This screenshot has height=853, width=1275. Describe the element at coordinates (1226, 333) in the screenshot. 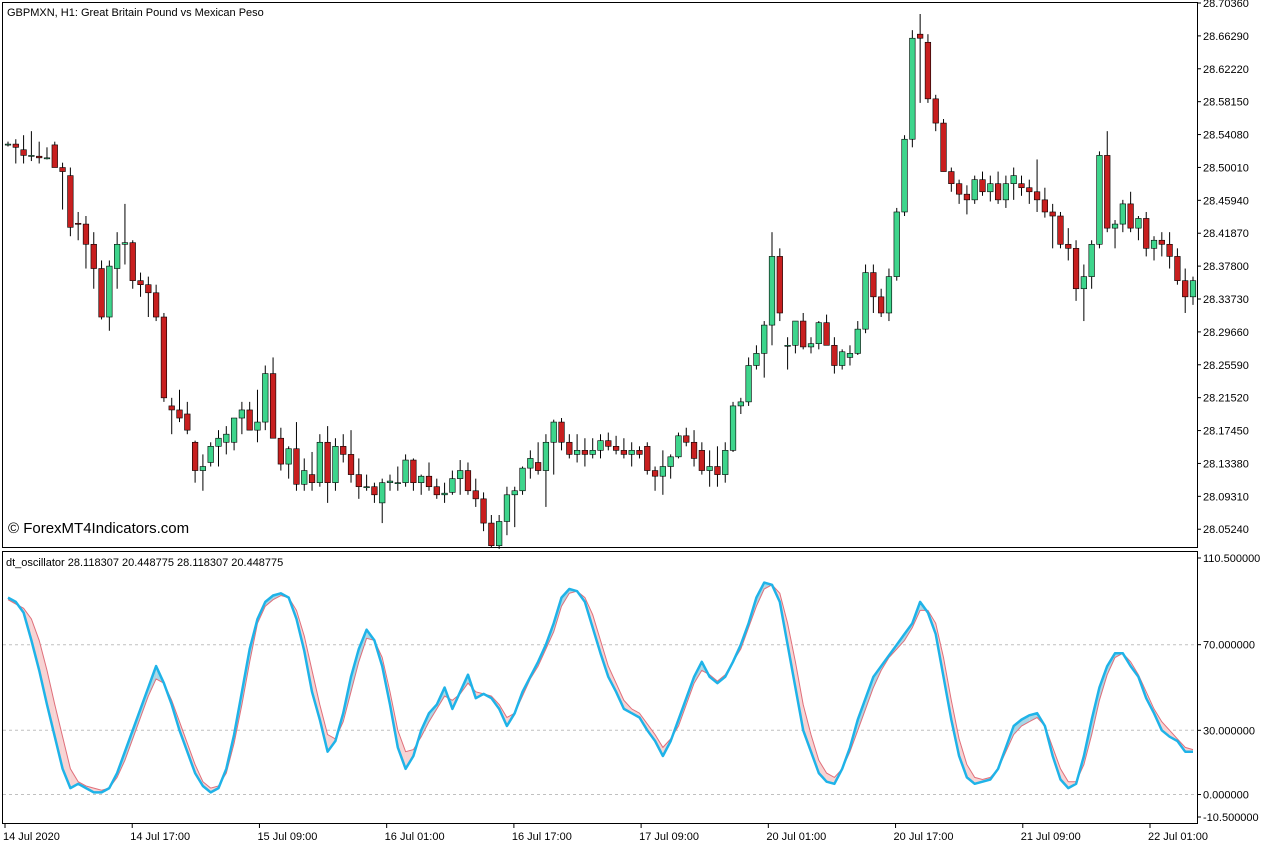

I see `price-tick-label: 28.29660` at that location.